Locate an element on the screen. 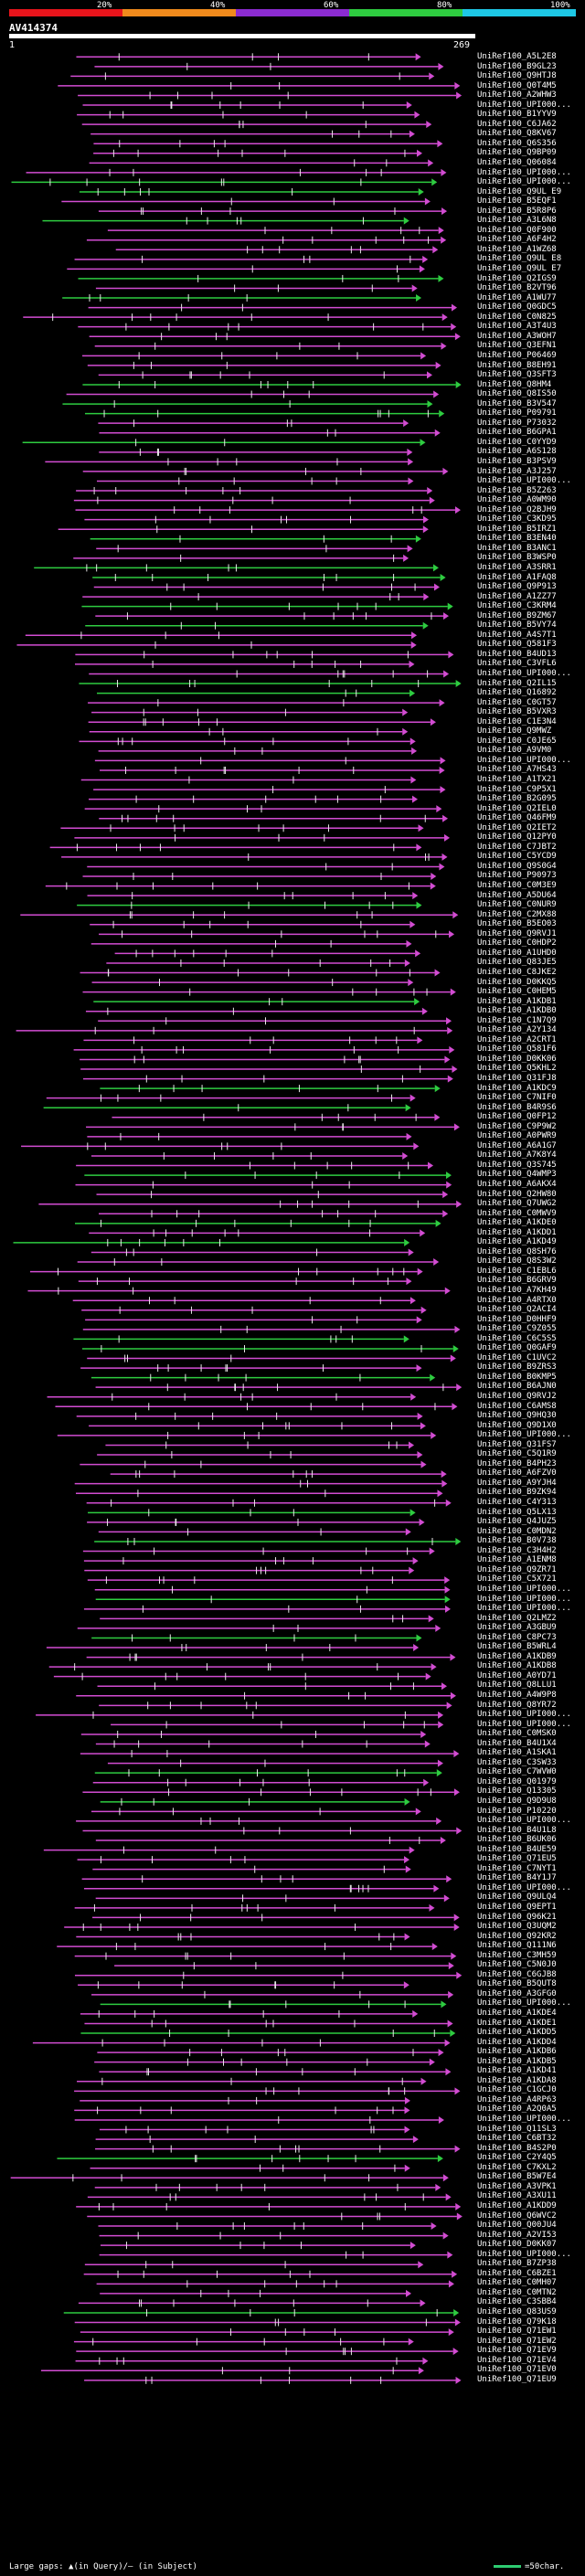 The height and width of the screenshot is (2576, 585). hit-label: UniRef100_C9Z055 is located at coordinates (517, 1329).